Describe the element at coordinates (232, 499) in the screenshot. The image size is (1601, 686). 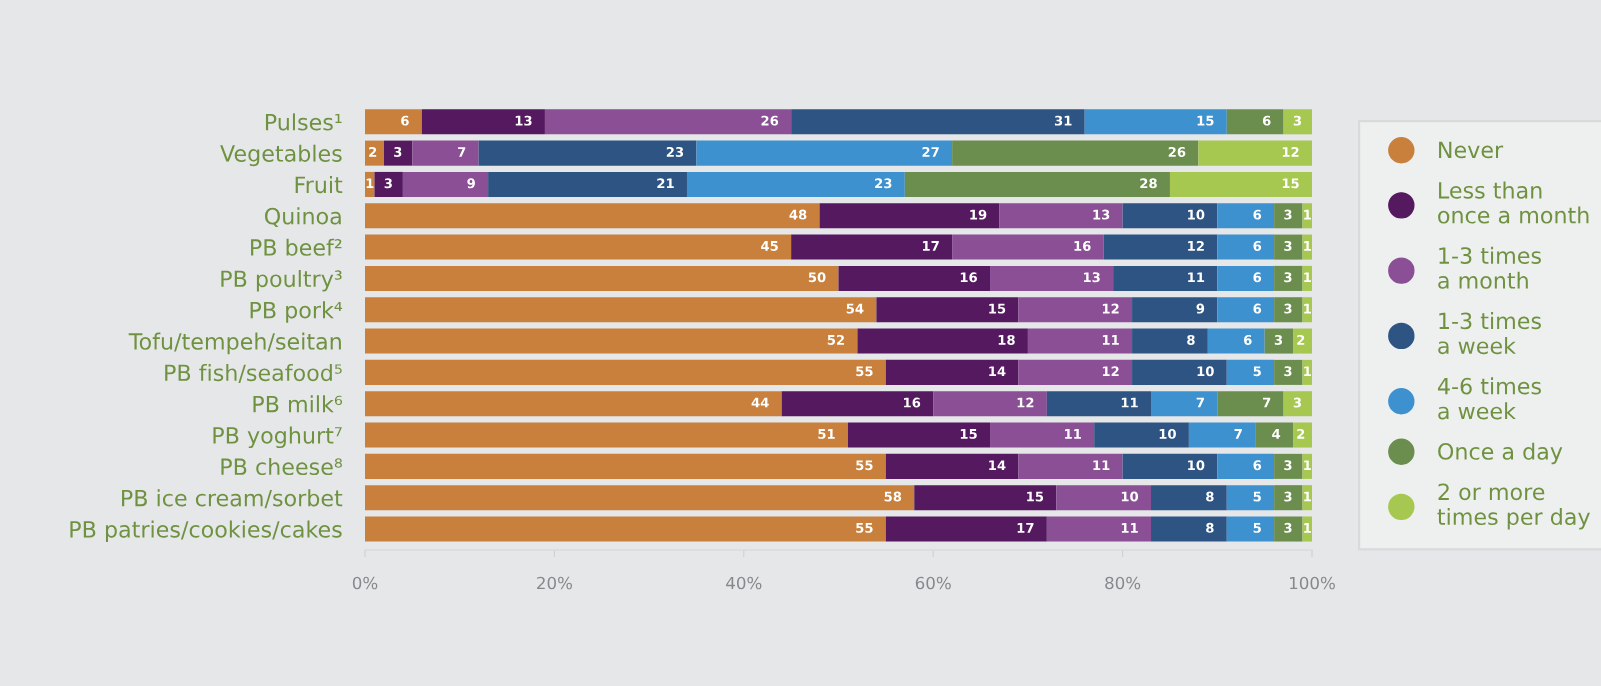
I see `y-tick-label: PB ice cream/sorbet` at that location.